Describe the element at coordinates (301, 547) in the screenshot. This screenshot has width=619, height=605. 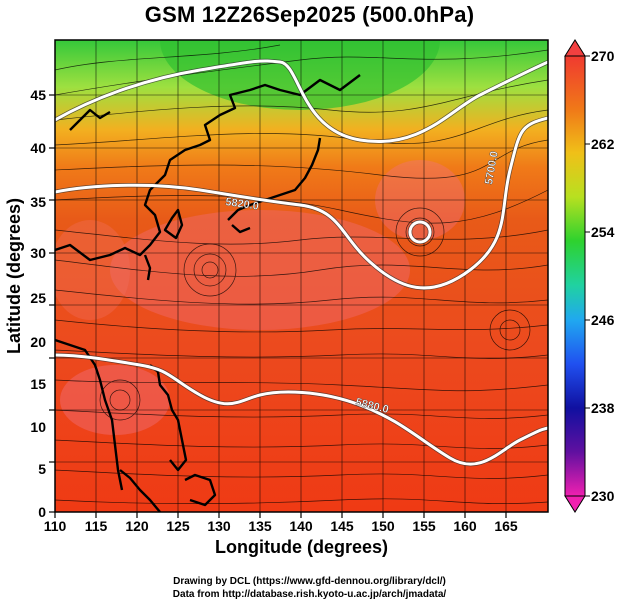
I see `x-axis-label: Longitude (degrees)` at that location.